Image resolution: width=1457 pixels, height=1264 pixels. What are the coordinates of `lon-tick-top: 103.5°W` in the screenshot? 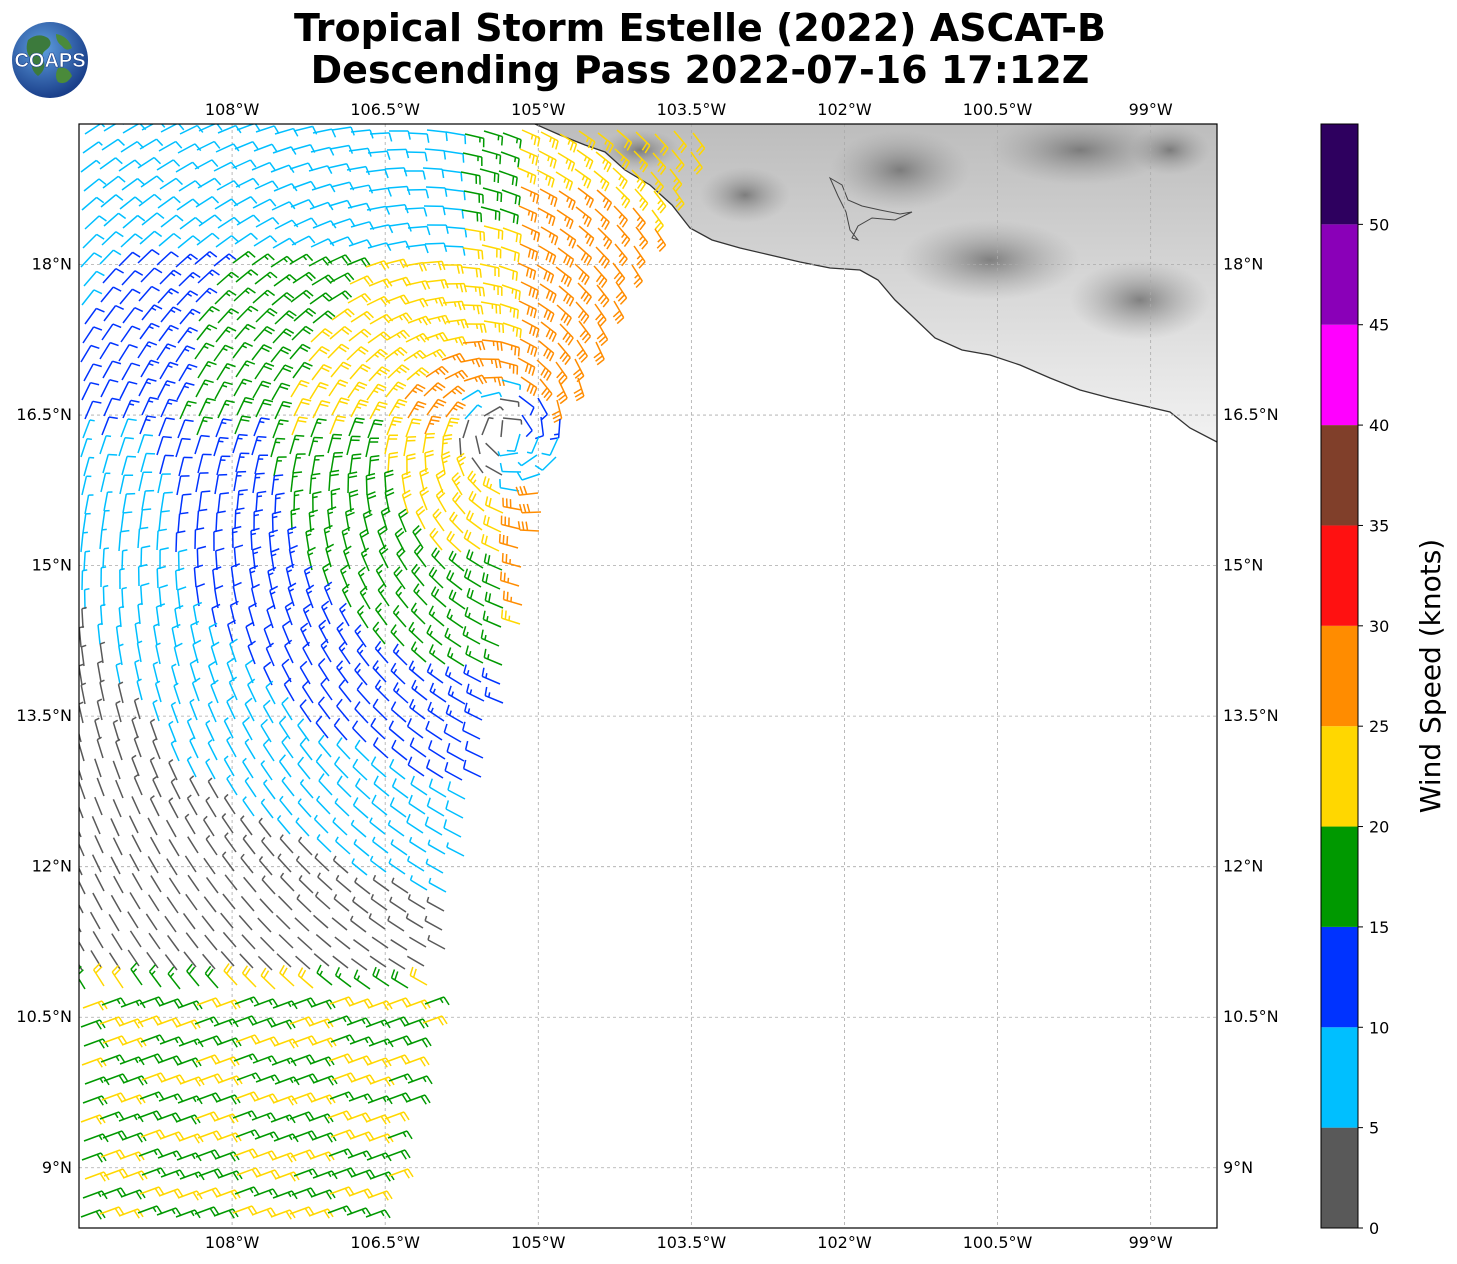 It's located at (692, 109).